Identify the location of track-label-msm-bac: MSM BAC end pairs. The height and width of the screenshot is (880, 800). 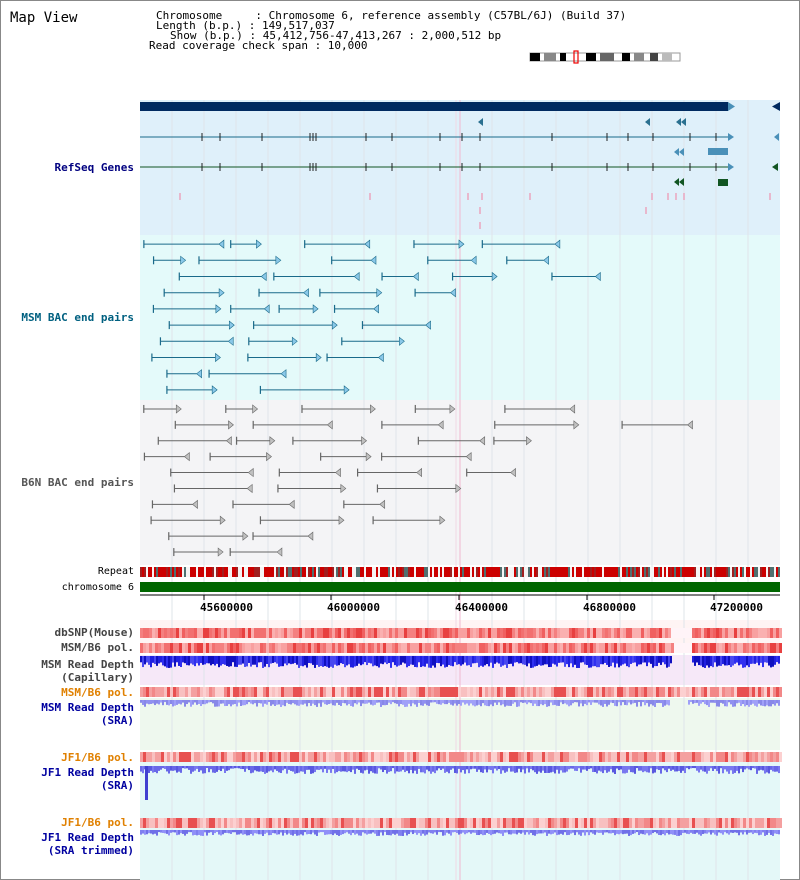
(77, 317).